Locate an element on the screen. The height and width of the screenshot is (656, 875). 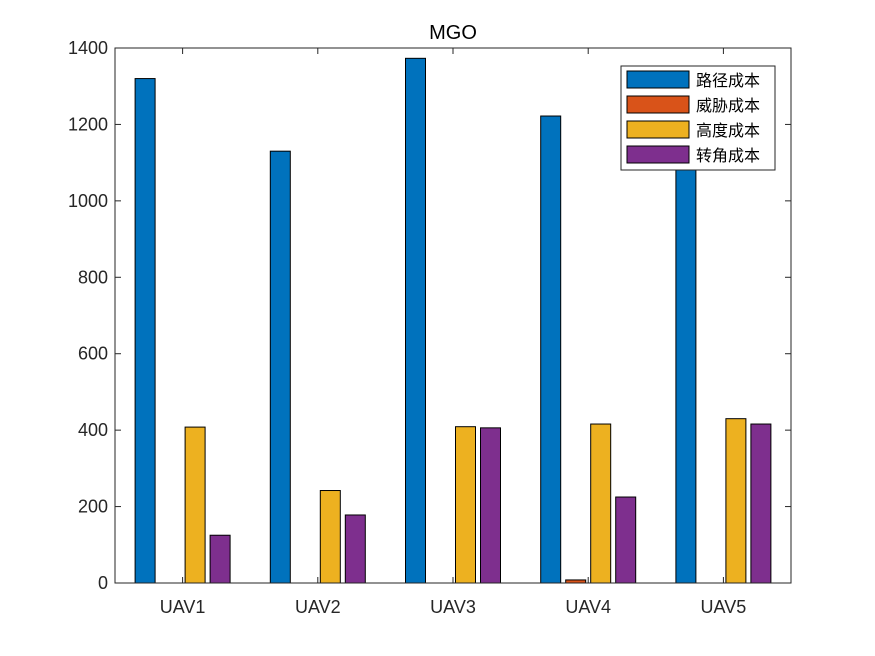
y-tick-label: 200 is located at coordinates (93, 507).